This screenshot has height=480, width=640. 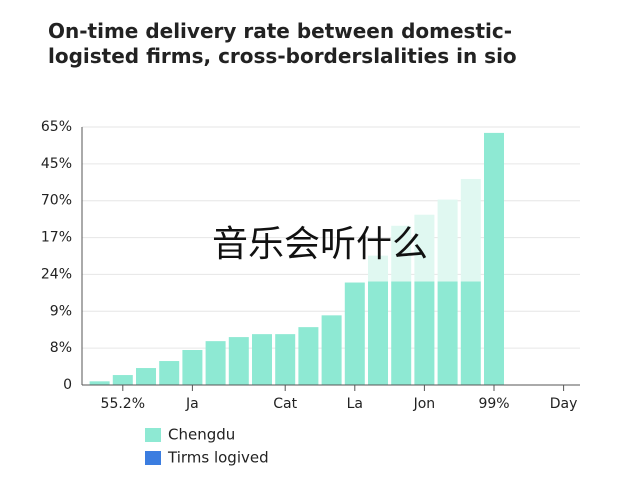 What do you see at coordinates (56, 238) in the screenshot?
I see `y-tick-label: 17%` at bounding box center [56, 238].